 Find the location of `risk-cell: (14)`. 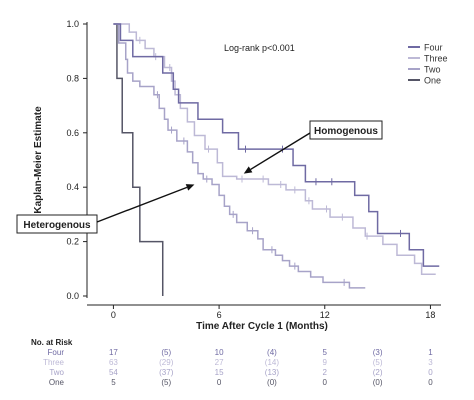

risk-cell: (14) is located at coordinates (272, 362).